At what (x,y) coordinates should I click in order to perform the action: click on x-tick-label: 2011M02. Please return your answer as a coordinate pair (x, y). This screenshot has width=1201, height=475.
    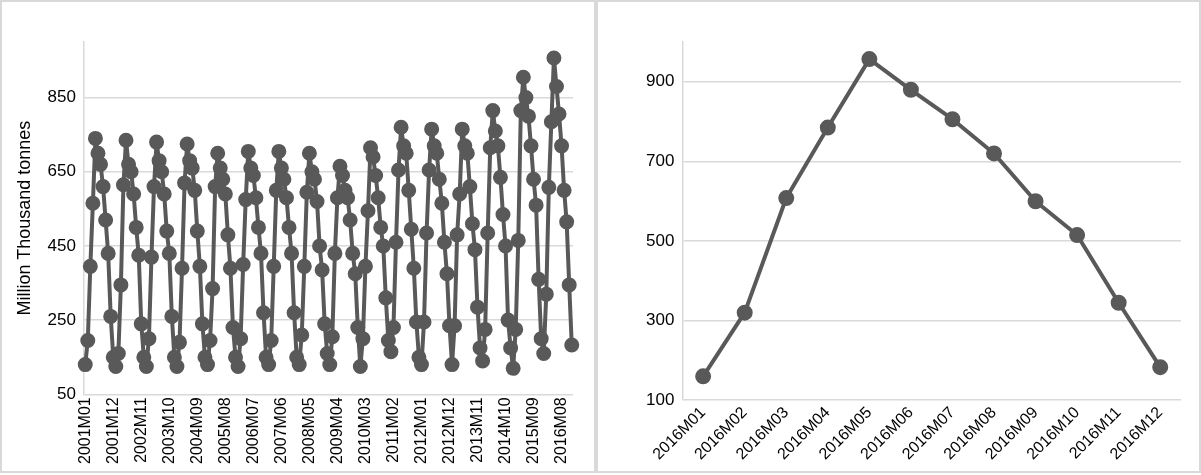
    Looking at the image, I should click on (392, 430).